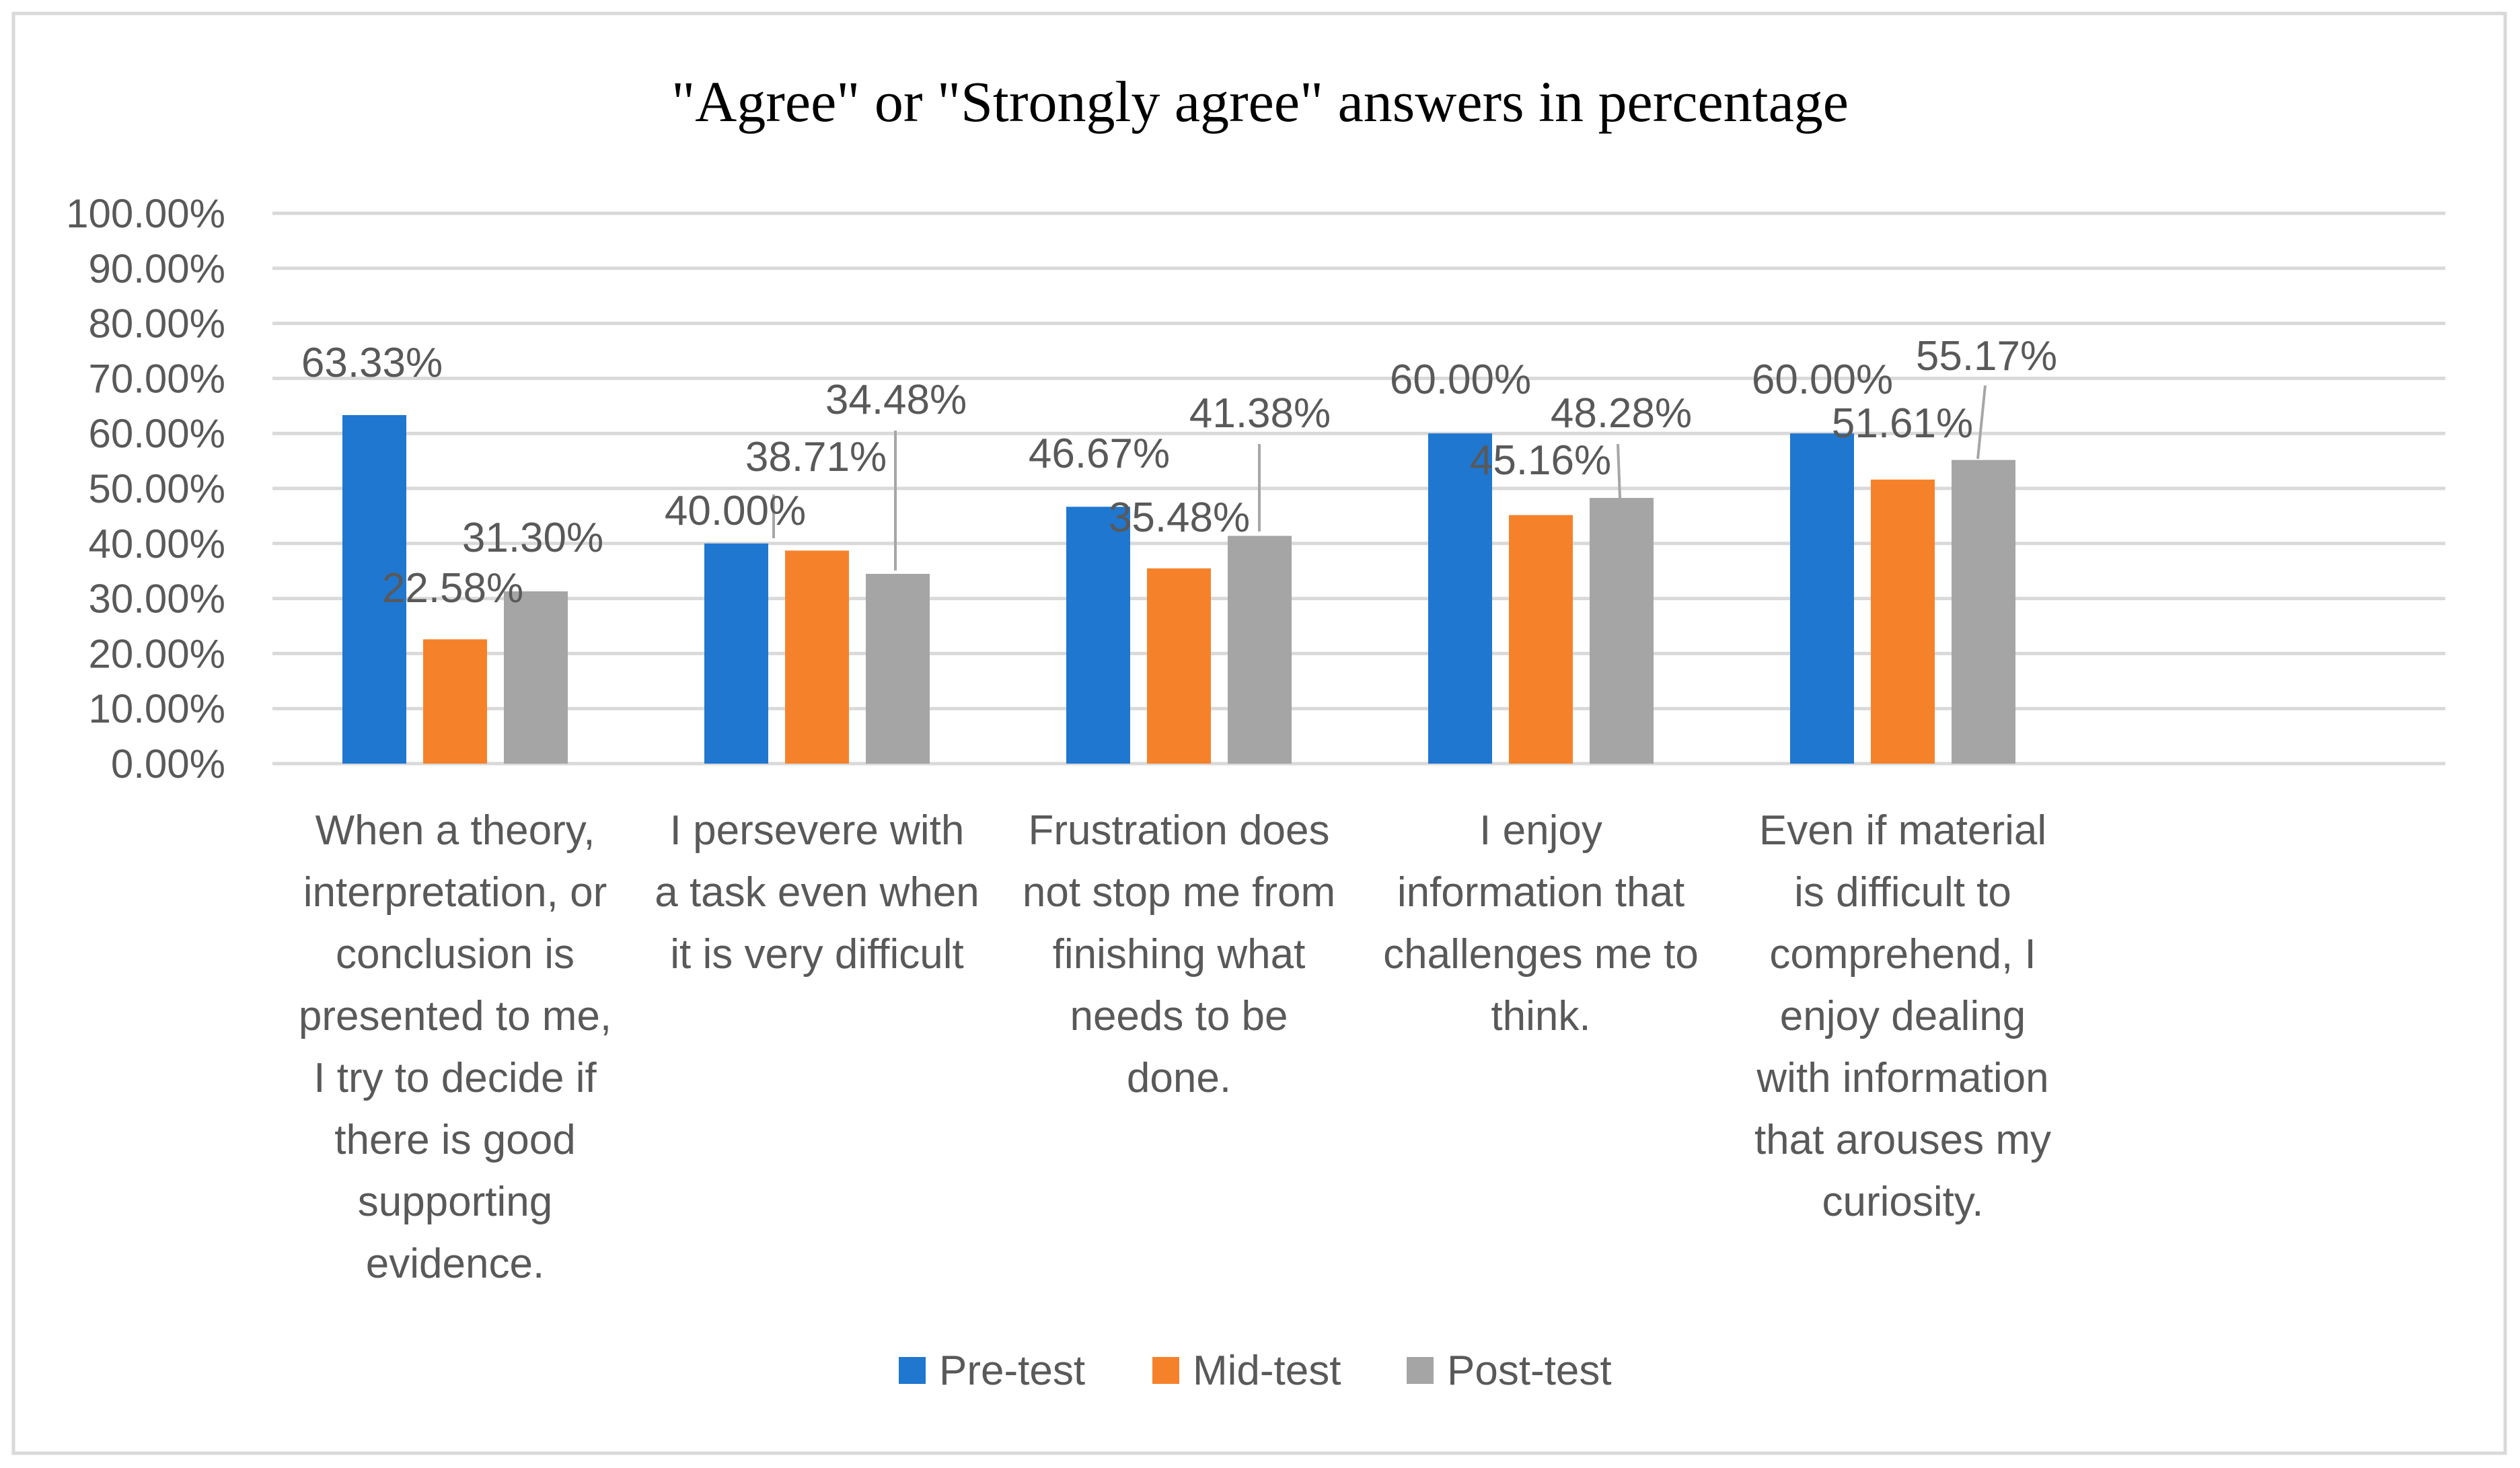 Image resolution: width=2520 pixels, height=1468 pixels. I want to click on category-label-line: presented to me,, so click(456, 1016).